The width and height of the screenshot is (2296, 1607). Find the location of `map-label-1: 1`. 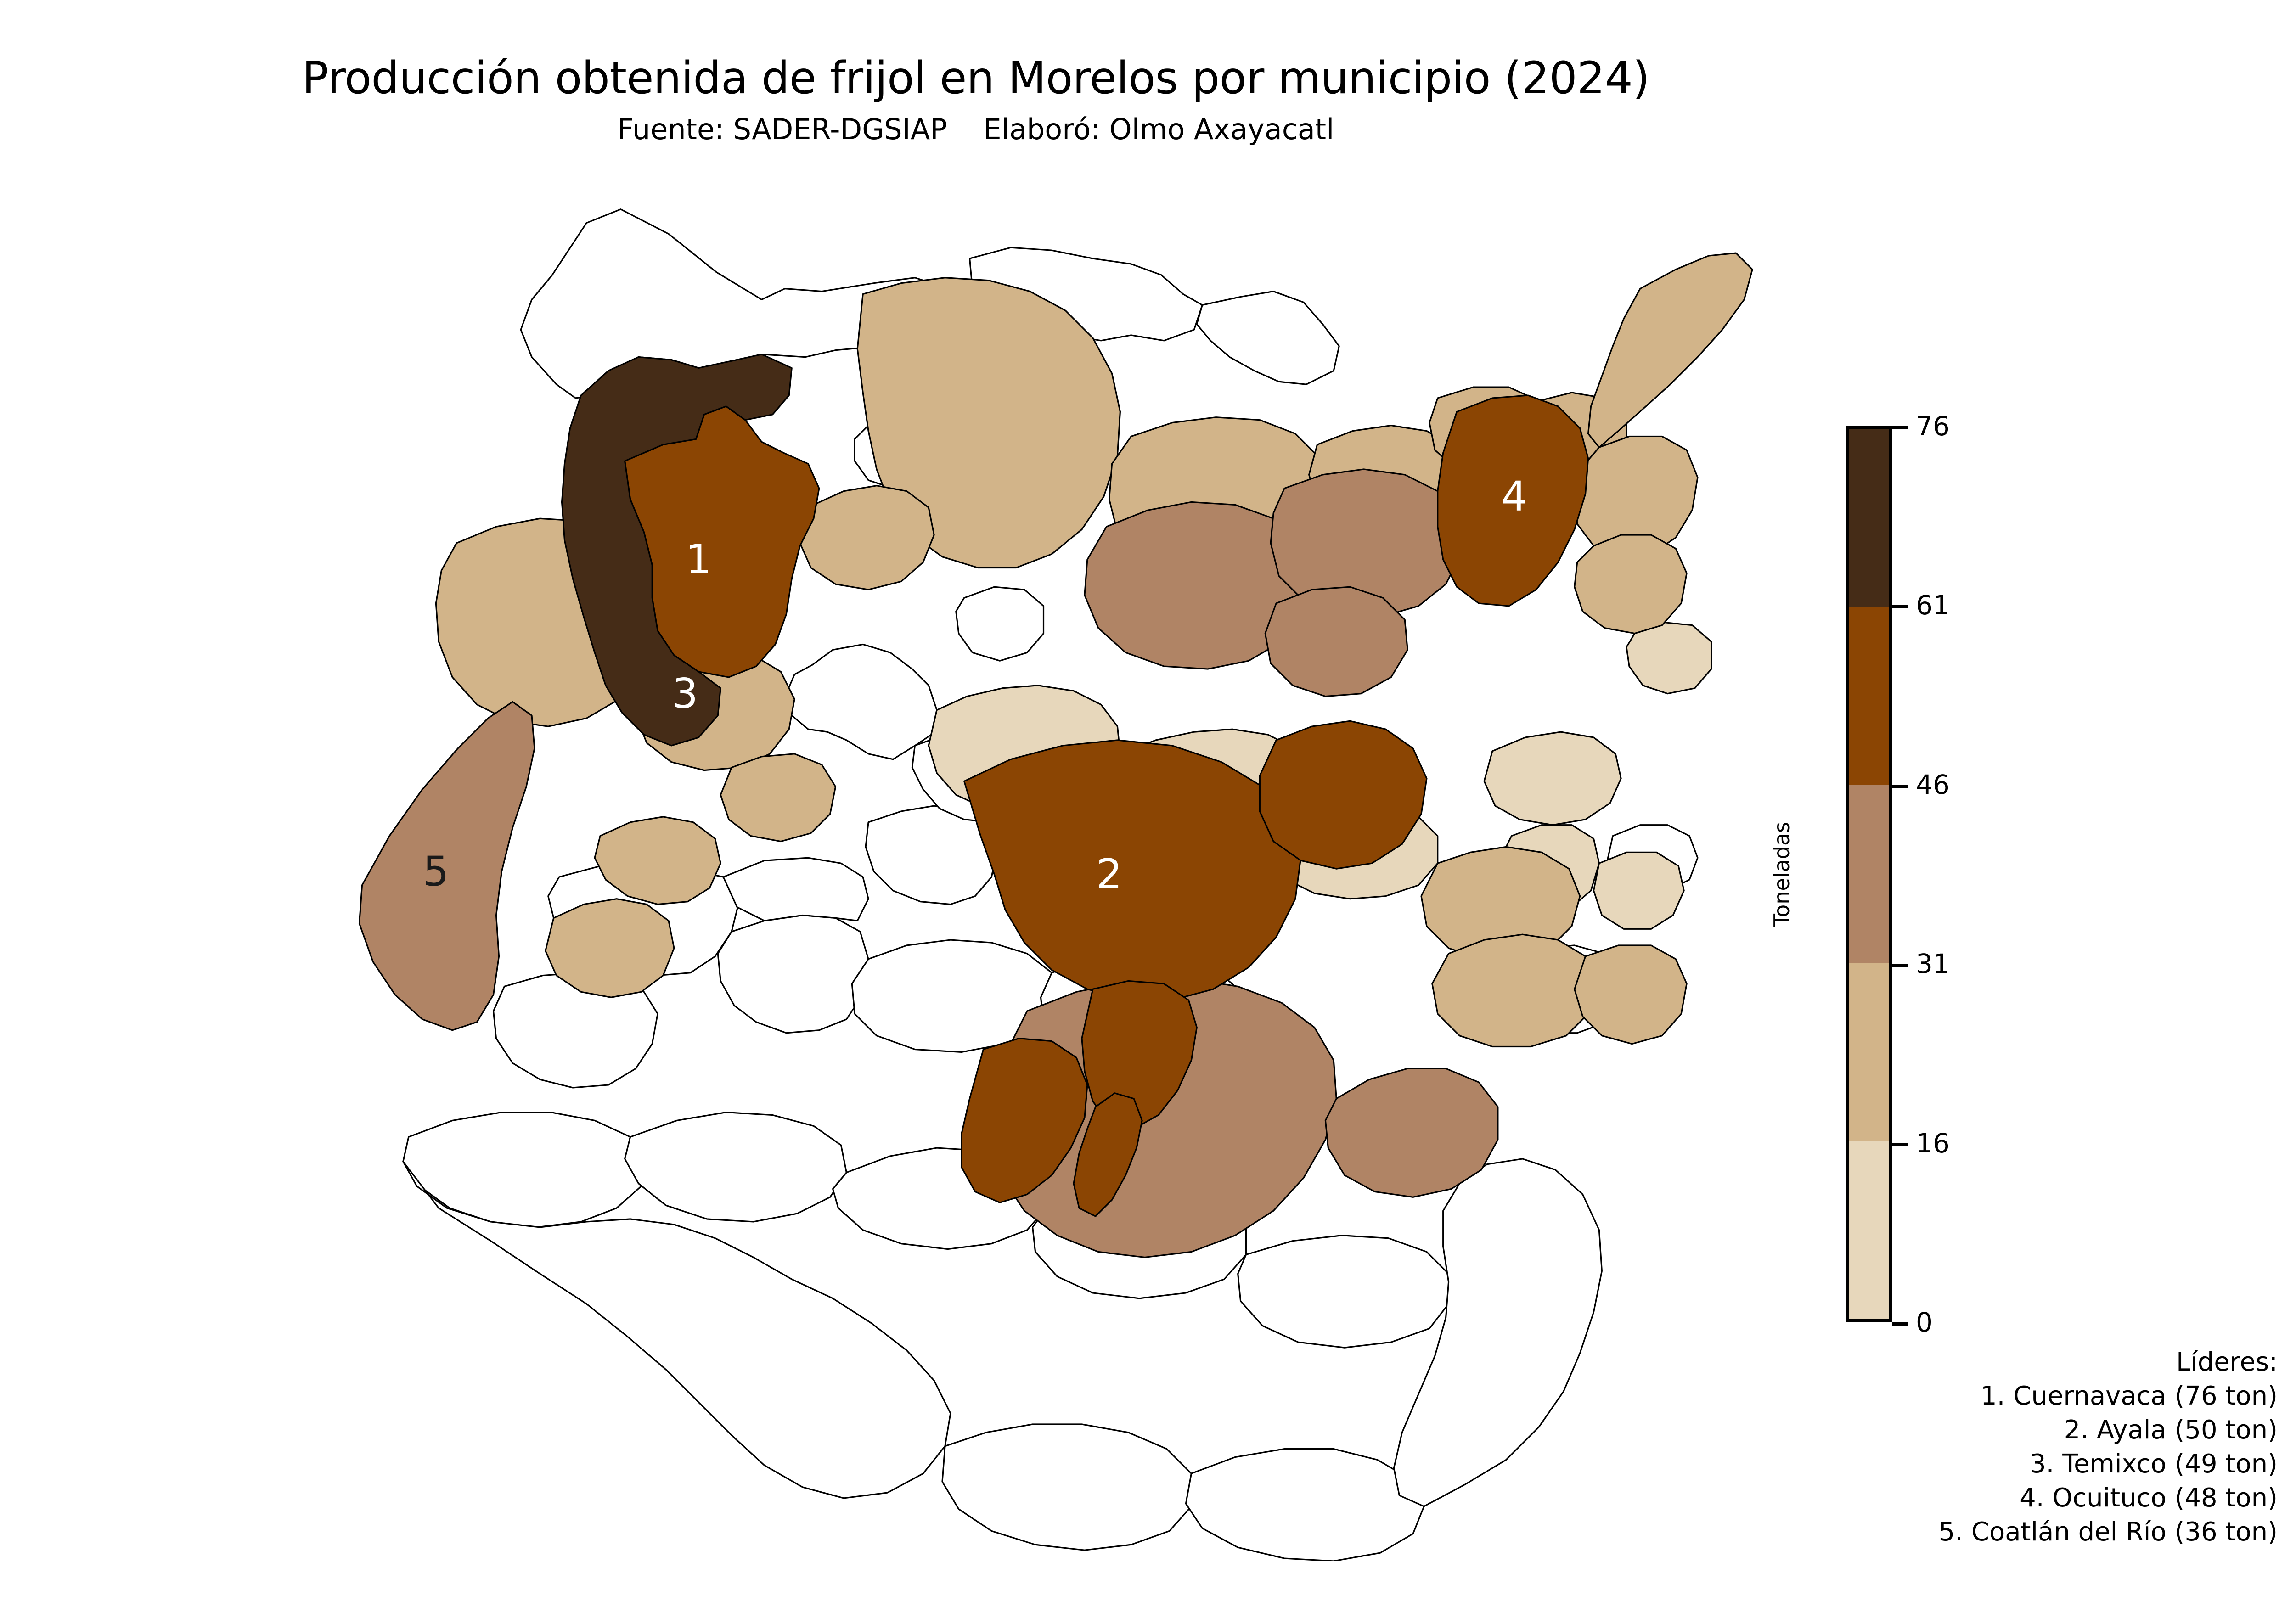

map-label-1: 1 is located at coordinates (699, 560).